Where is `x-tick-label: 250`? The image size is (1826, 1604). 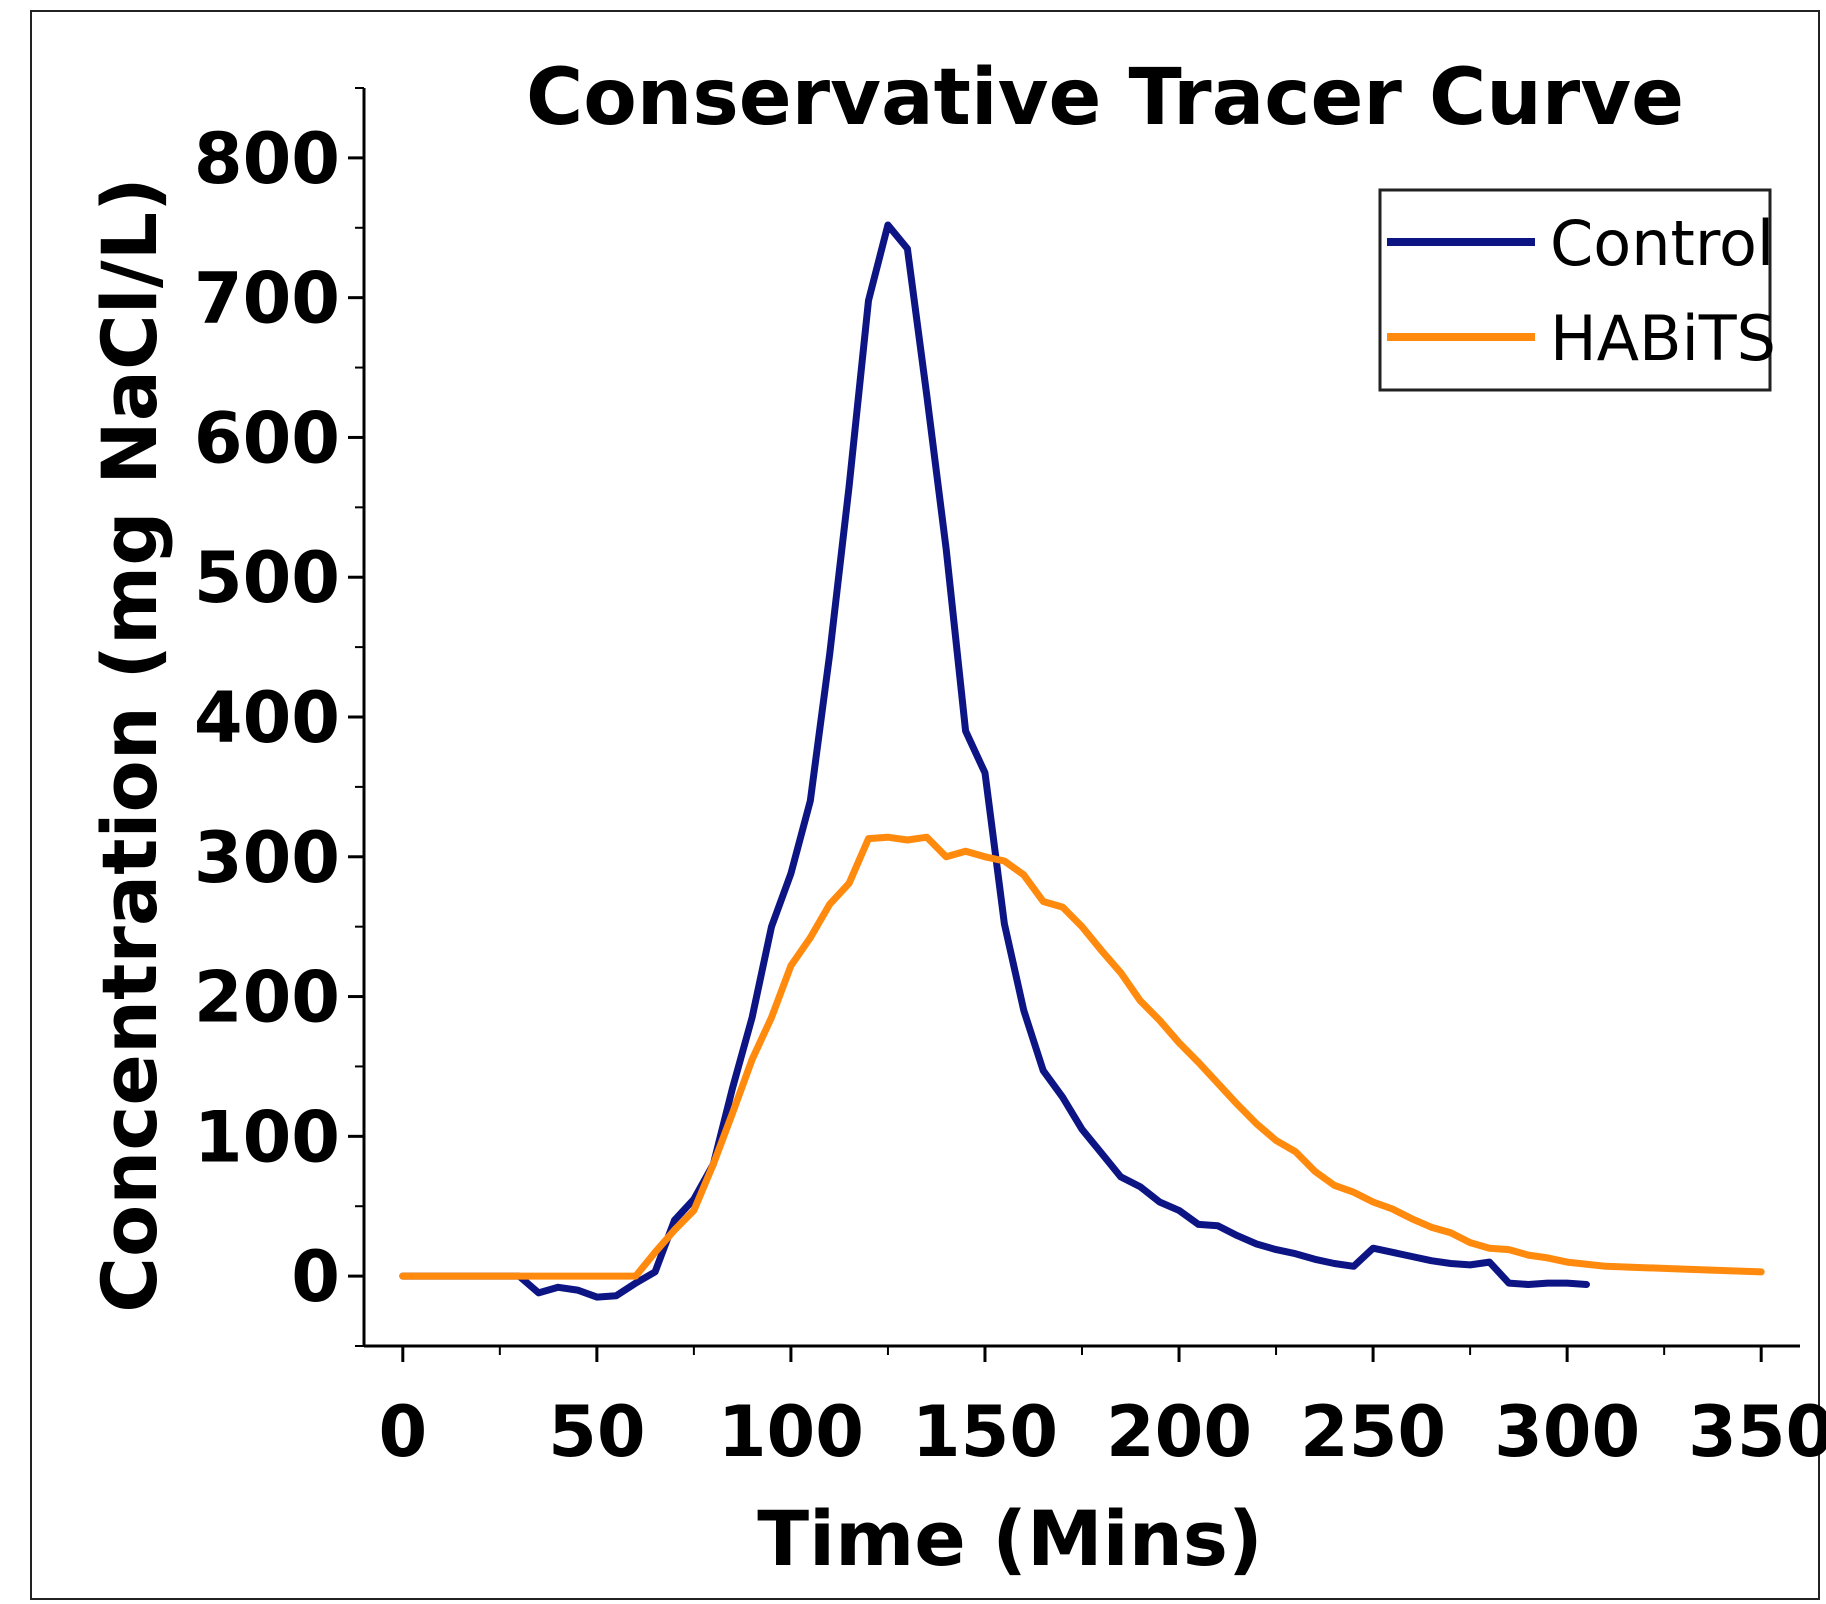
x-tick-label: 250 is located at coordinates (1373, 1432).